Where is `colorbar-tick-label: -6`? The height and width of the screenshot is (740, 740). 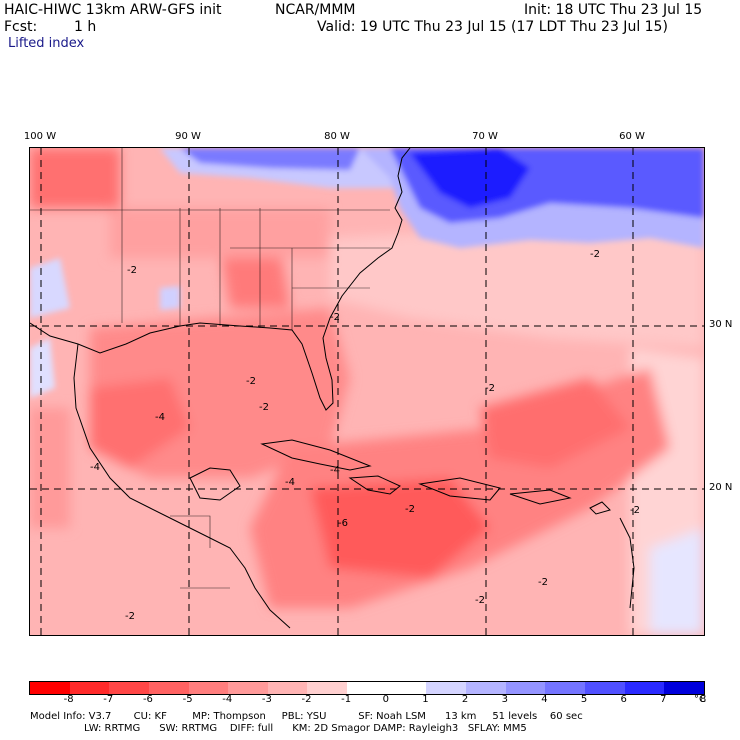
colorbar-tick-label: -6 is located at coordinates (147, 699).